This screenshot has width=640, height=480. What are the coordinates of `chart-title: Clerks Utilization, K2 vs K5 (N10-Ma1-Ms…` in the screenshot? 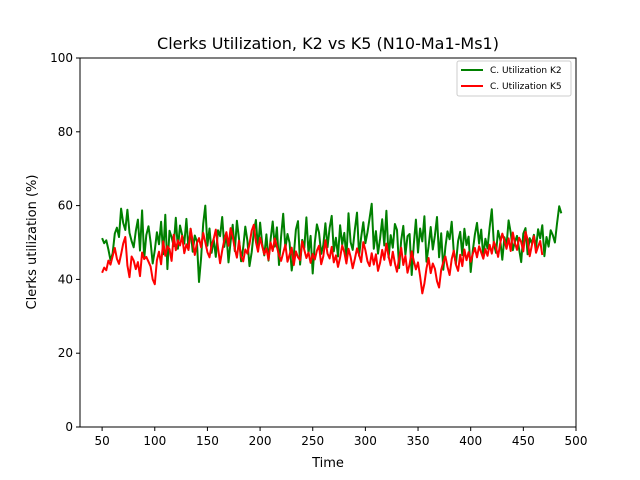 It's located at (328, 43).